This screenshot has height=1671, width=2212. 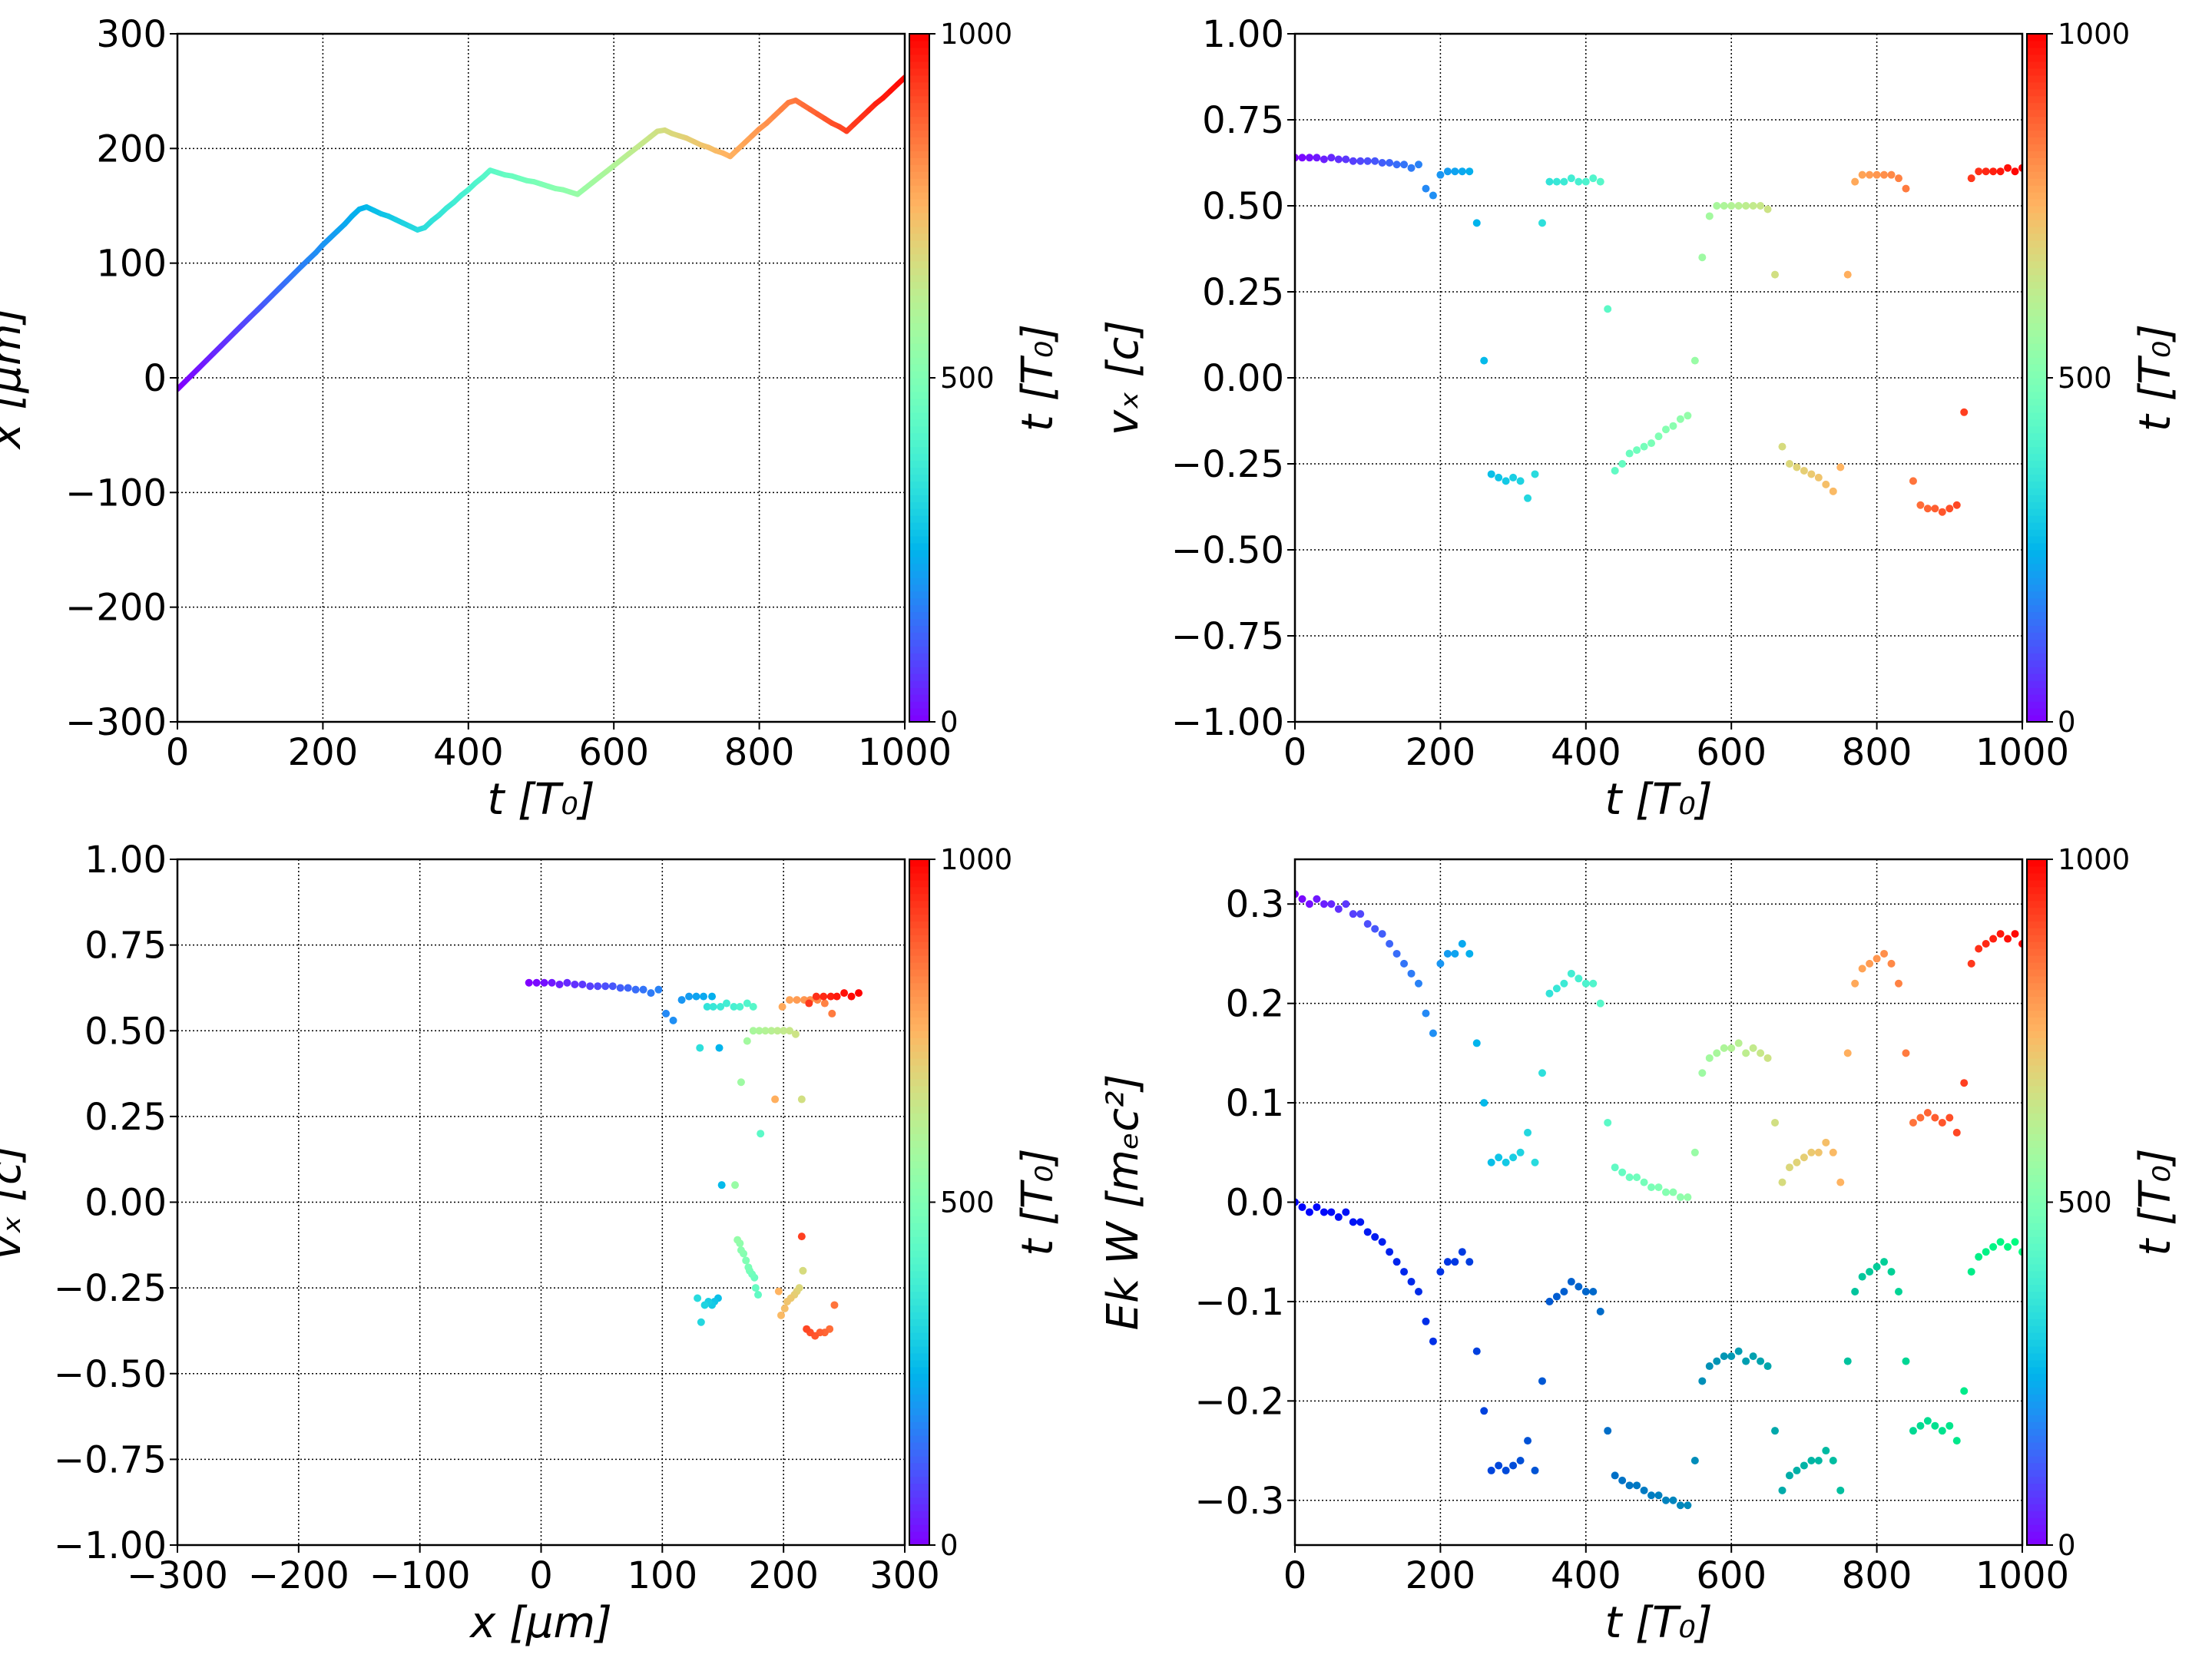 What do you see at coordinates (1243, 206) in the screenshot?
I see `y-tick-label: 0.50` at bounding box center [1243, 206].